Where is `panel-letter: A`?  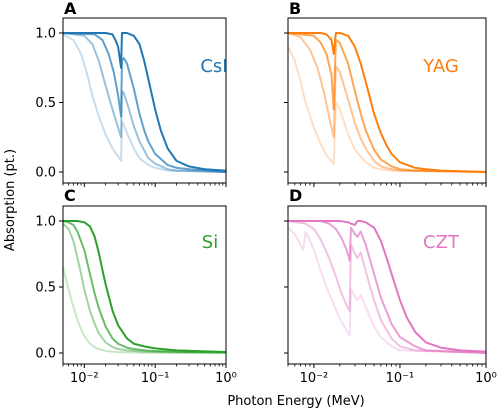
panel-letter: A is located at coordinates (70, 9).